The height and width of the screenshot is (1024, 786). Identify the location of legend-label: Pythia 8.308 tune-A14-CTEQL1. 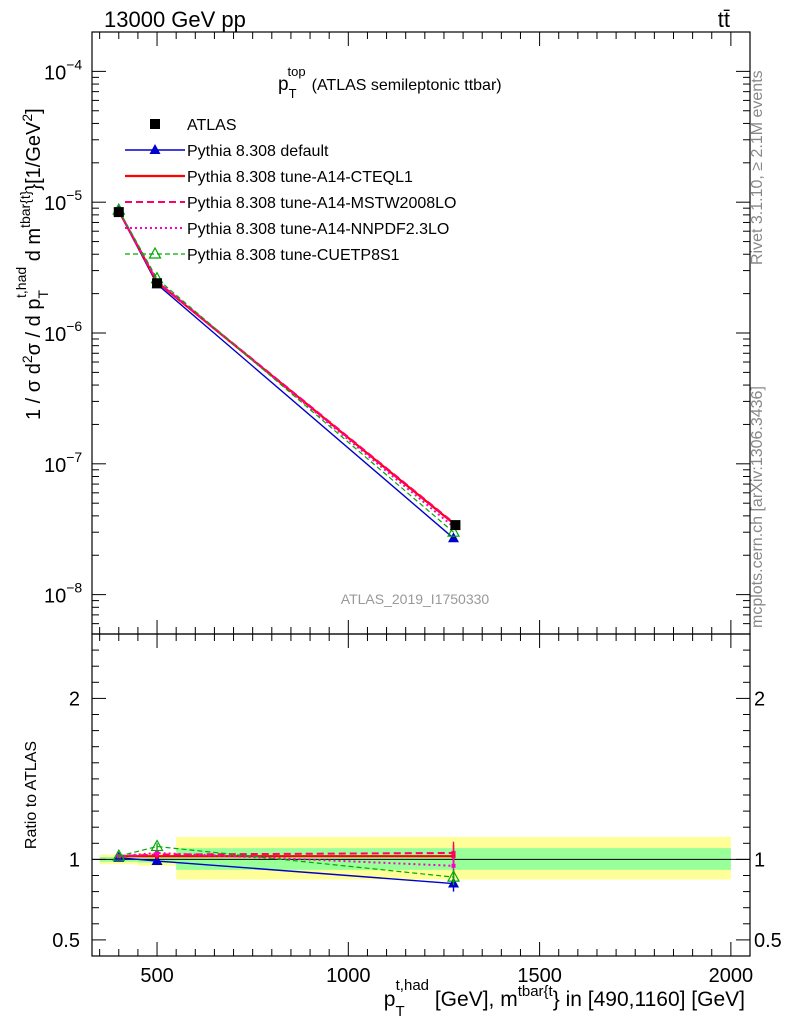
(300, 177).